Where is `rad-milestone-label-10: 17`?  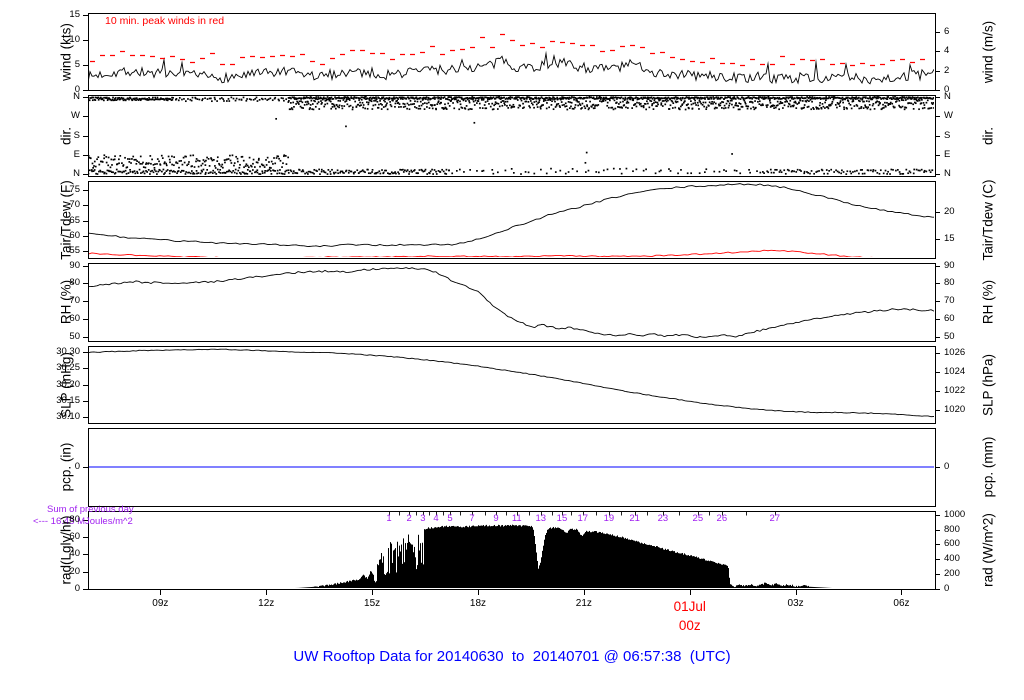
rad-milestone-label-10: 17 is located at coordinates (583, 518).